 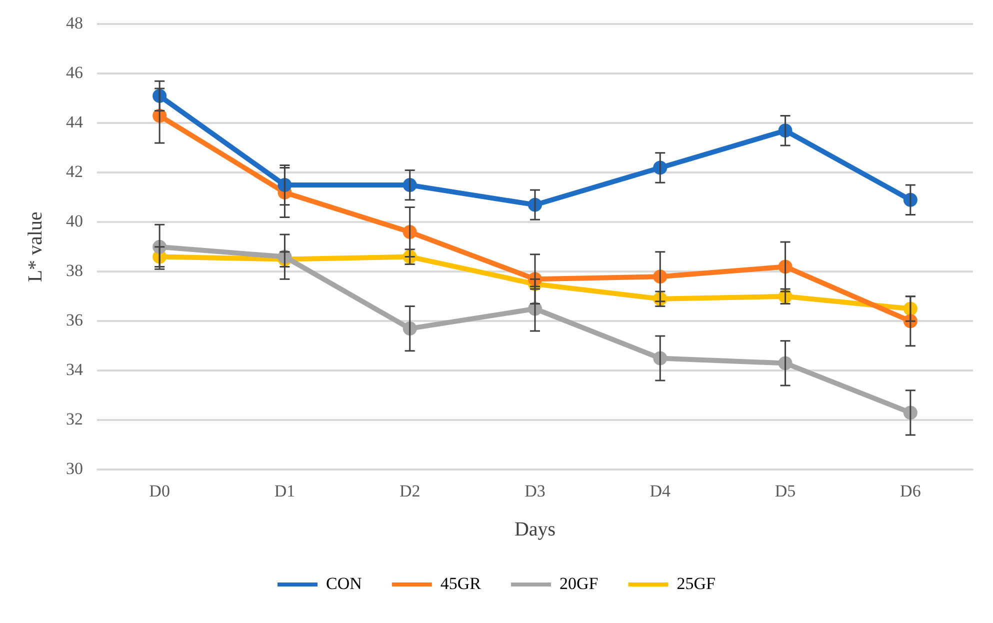 I want to click on x-tick-label: D2, so click(x=409, y=490).